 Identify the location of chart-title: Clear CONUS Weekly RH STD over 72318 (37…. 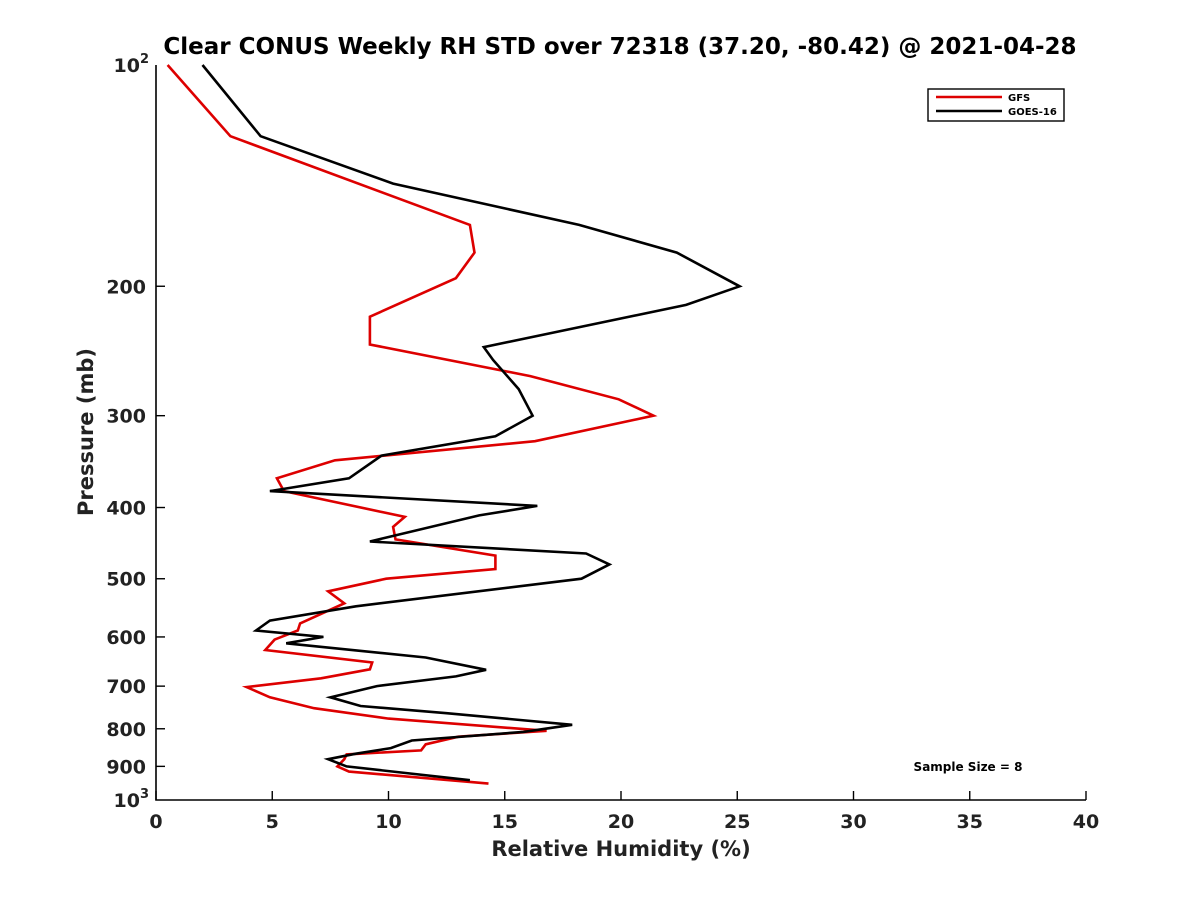
(619, 47).